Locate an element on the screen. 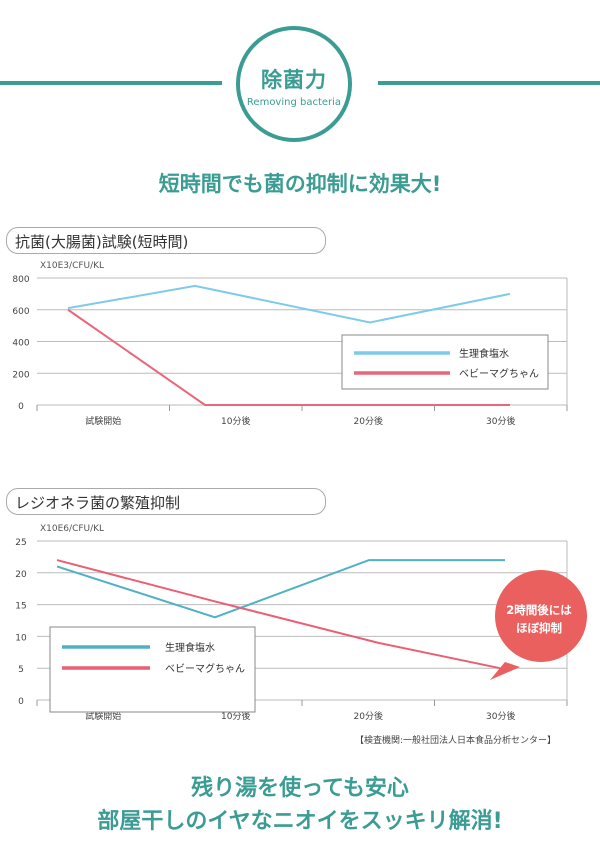 The image size is (600, 867). source-note: 【検査機関:一般社団法人日本食品分析センター】 is located at coordinates (456, 741).